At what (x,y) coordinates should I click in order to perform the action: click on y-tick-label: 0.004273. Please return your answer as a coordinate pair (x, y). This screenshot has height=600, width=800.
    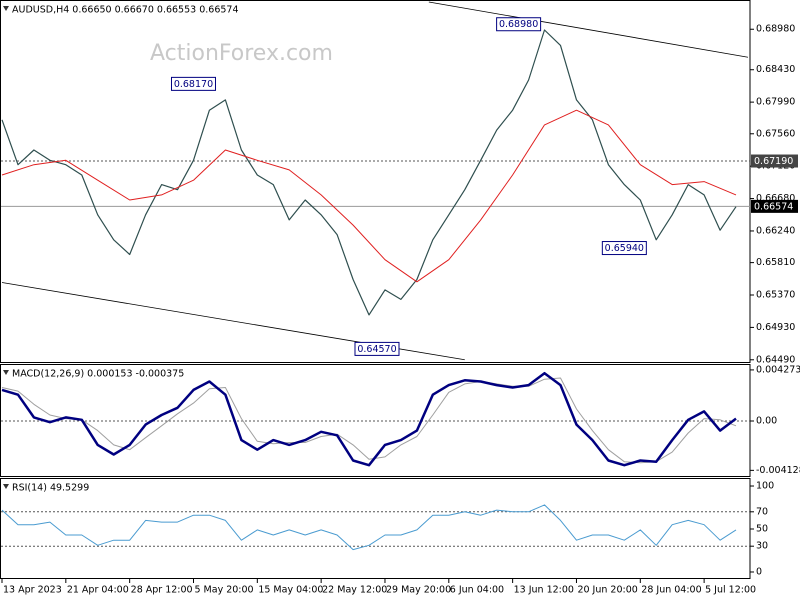
    Looking at the image, I should click on (778, 369).